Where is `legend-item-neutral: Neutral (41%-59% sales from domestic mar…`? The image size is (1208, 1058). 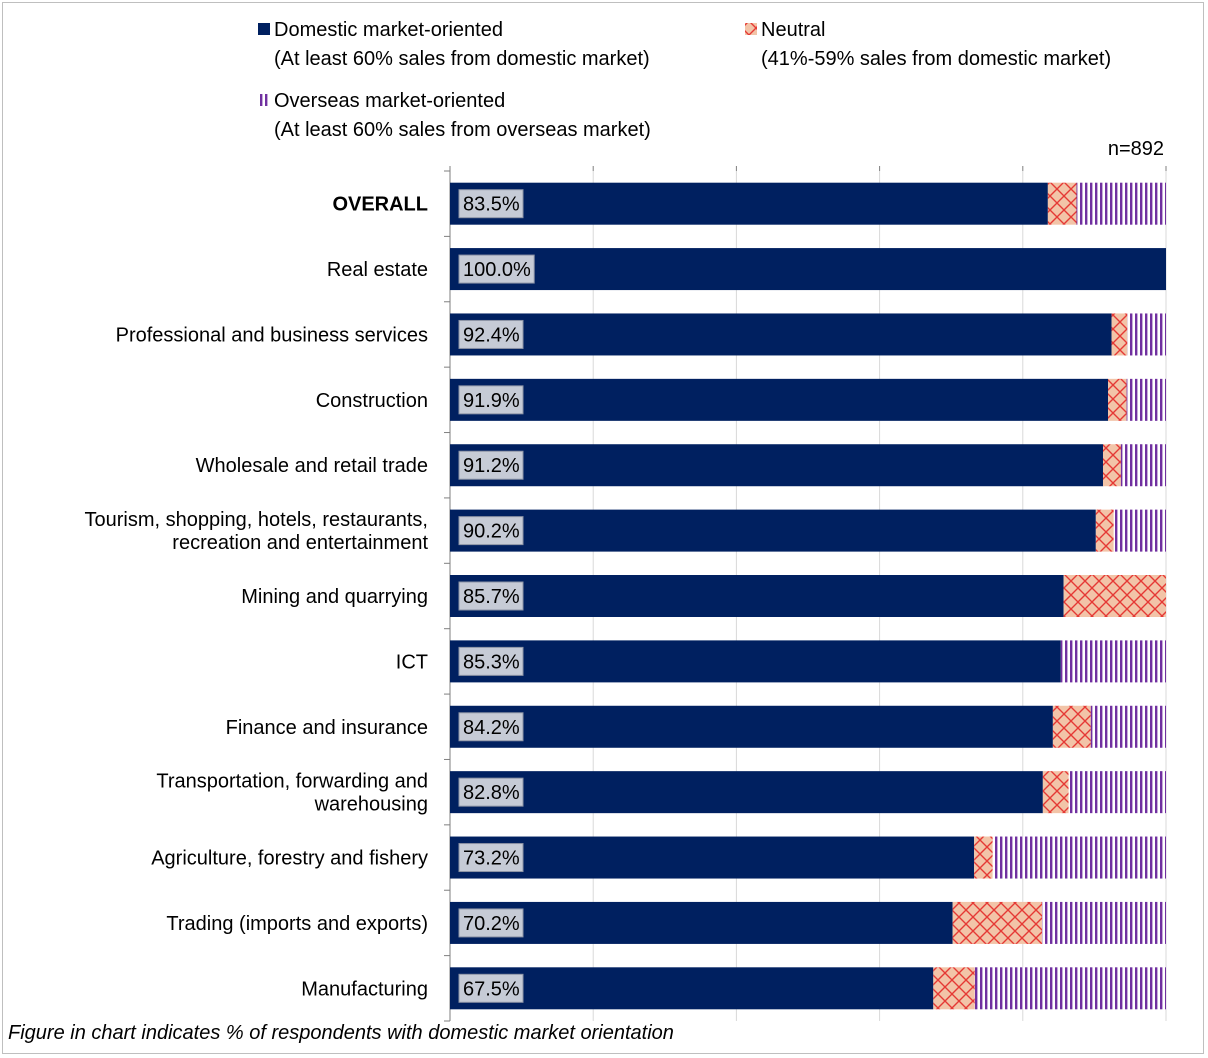
legend-item-neutral: Neutral (41%-59% sales from domestic mar… is located at coordinates (928, 44).